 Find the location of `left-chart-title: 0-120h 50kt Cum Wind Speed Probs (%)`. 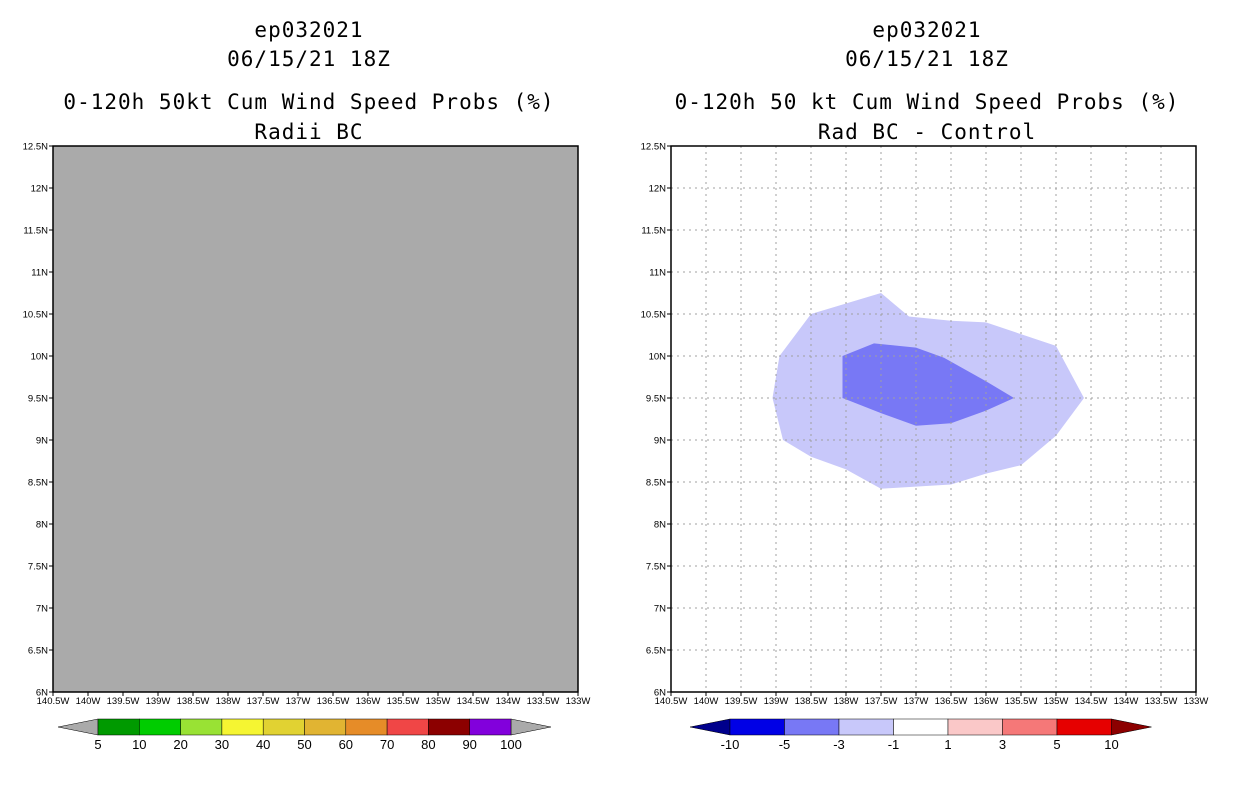

left-chart-title: 0-120h 50kt Cum Wind Speed Probs (%) is located at coordinates (309, 102).